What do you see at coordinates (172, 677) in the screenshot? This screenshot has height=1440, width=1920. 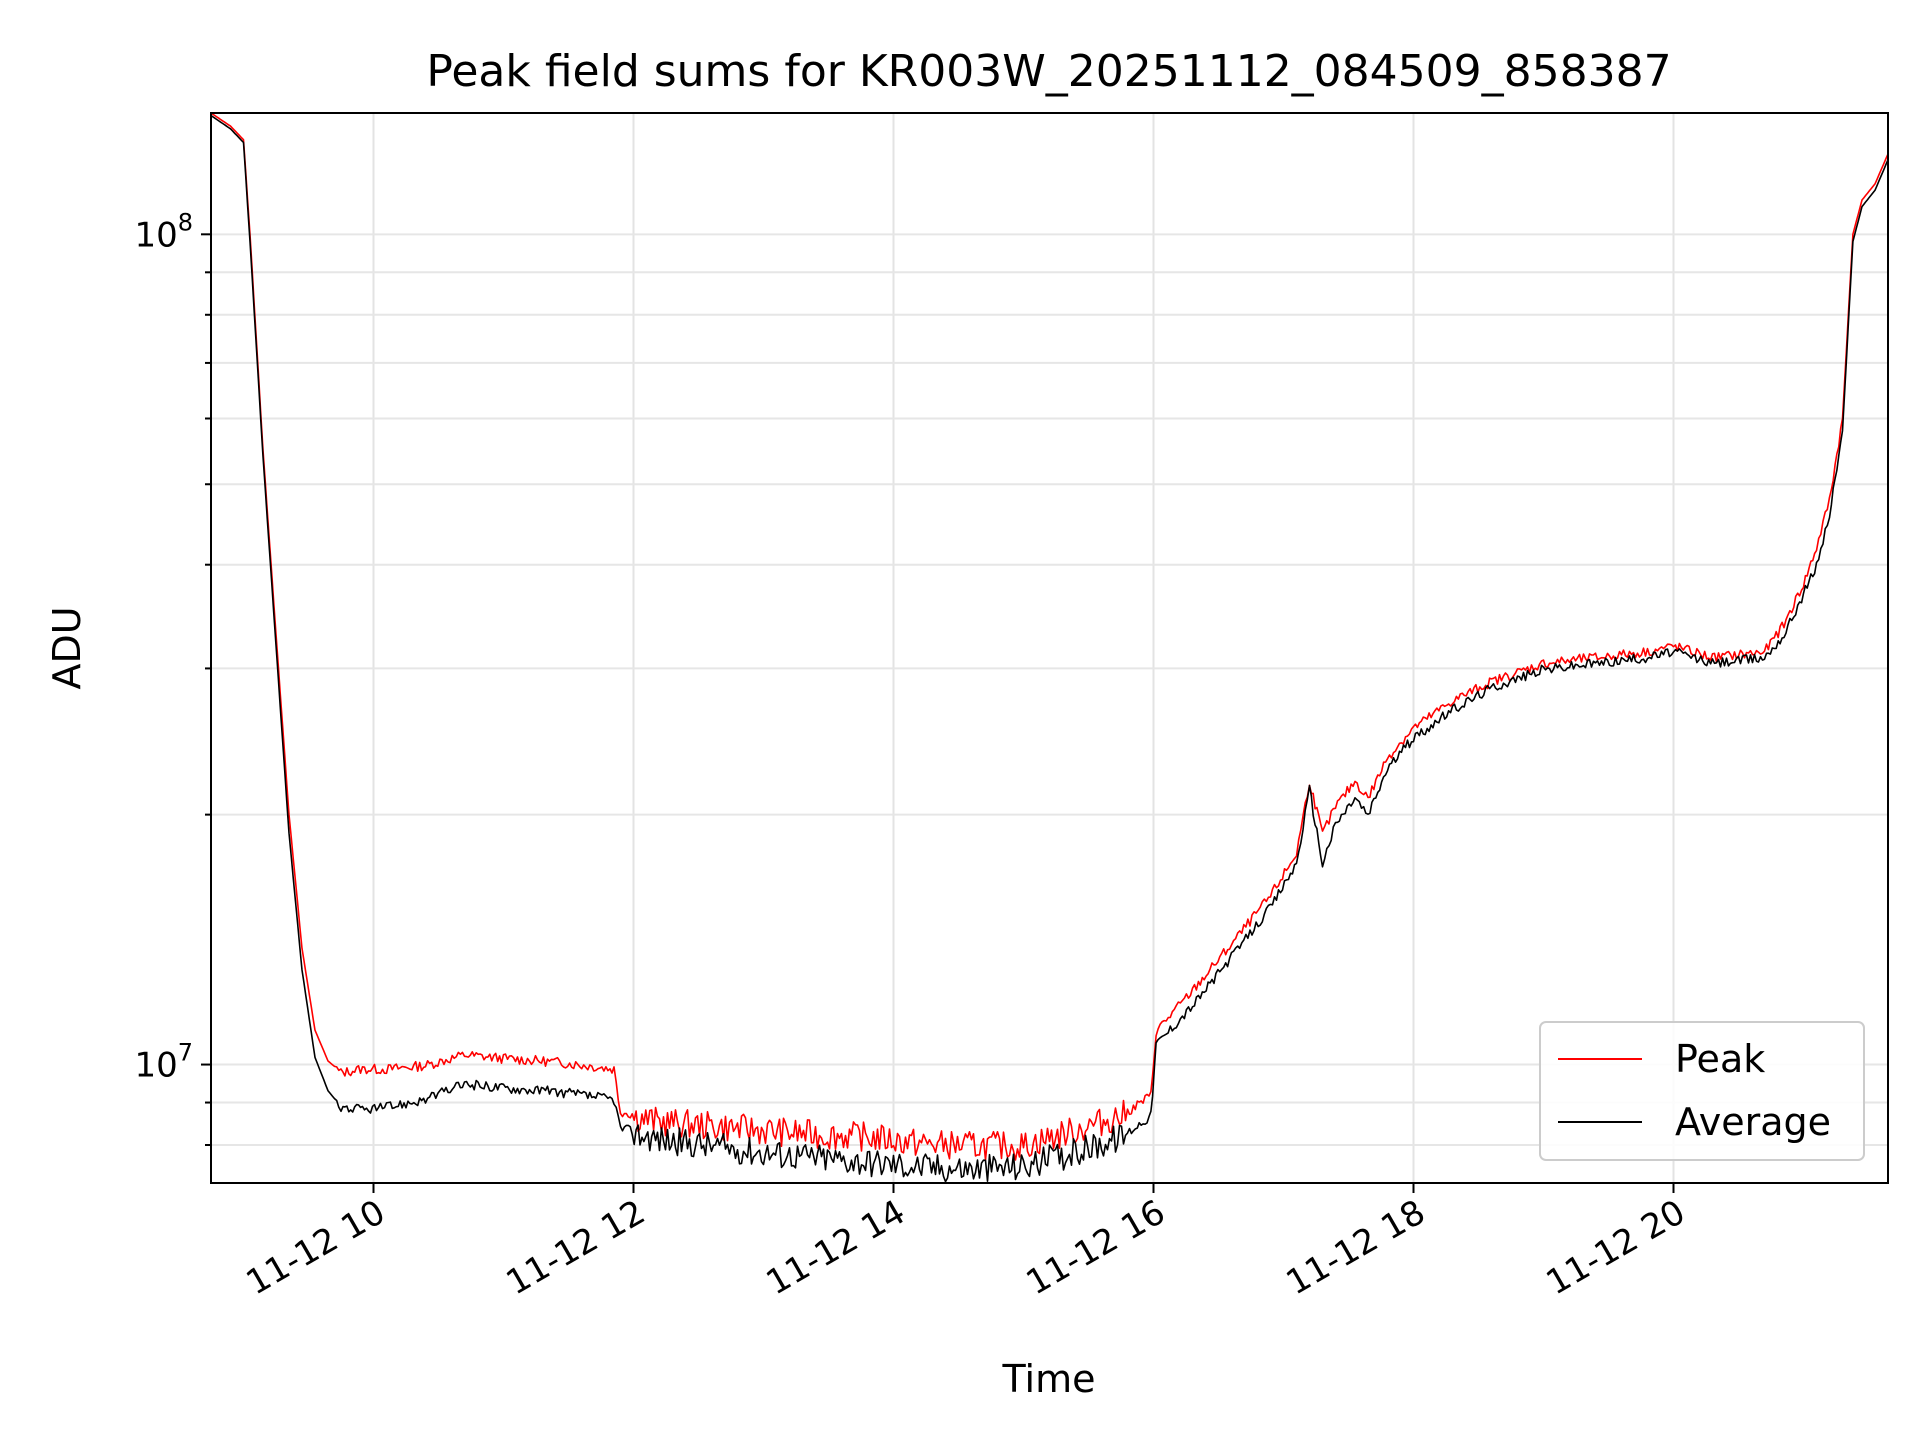 I see `y-axis: 10⁷ 10⁸` at bounding box center [172, 677].